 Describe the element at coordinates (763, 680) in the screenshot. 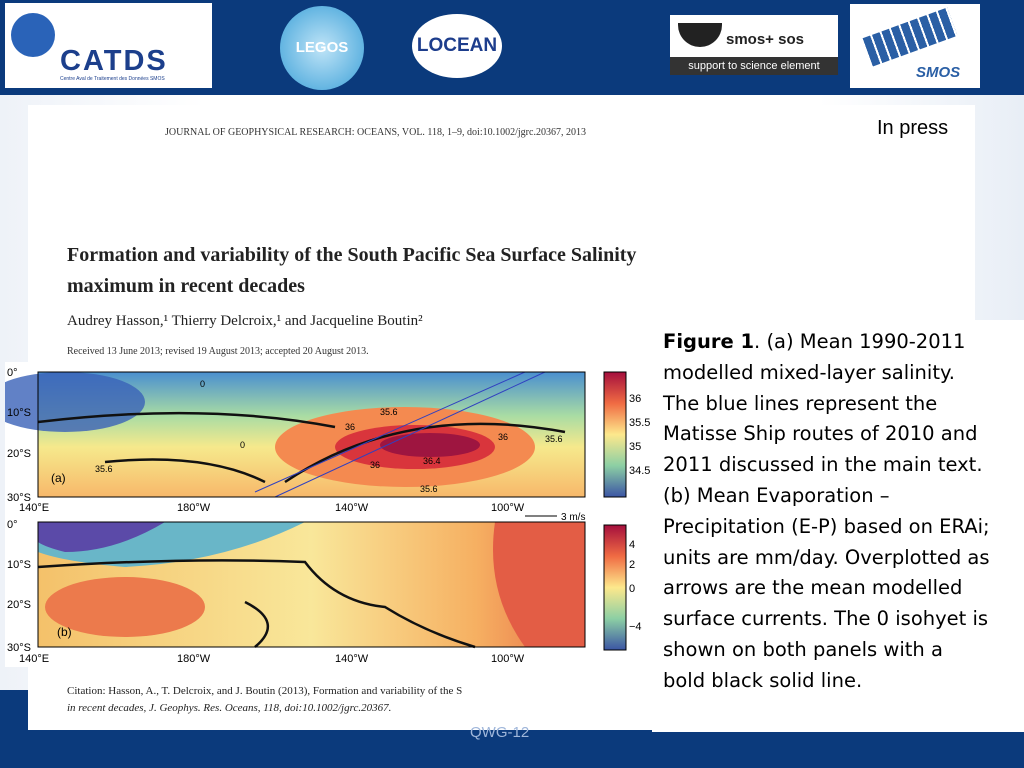

I see `caption-line: bold black solid line.` at that location.